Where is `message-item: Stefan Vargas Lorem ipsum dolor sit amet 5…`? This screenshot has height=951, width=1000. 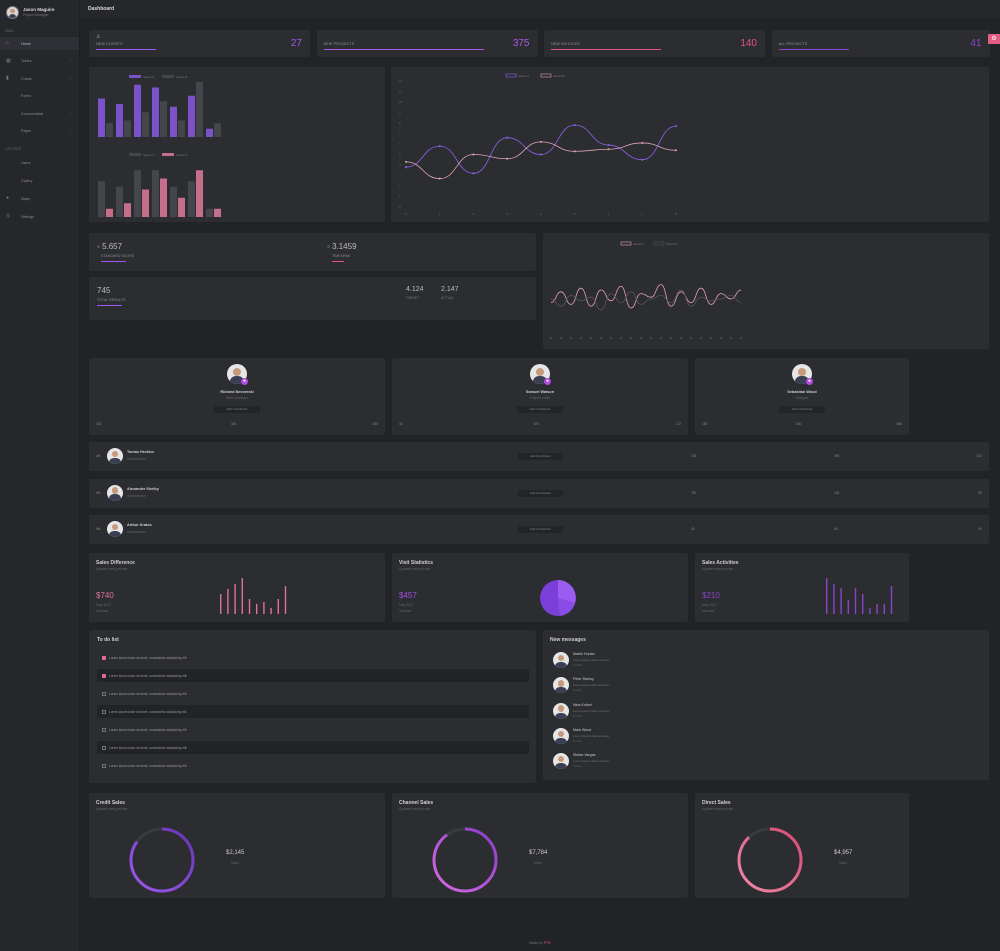
message-item: Stefan Vargas Lorem ipsum dolor sit amet 5… is located at coordinates (653, 762).